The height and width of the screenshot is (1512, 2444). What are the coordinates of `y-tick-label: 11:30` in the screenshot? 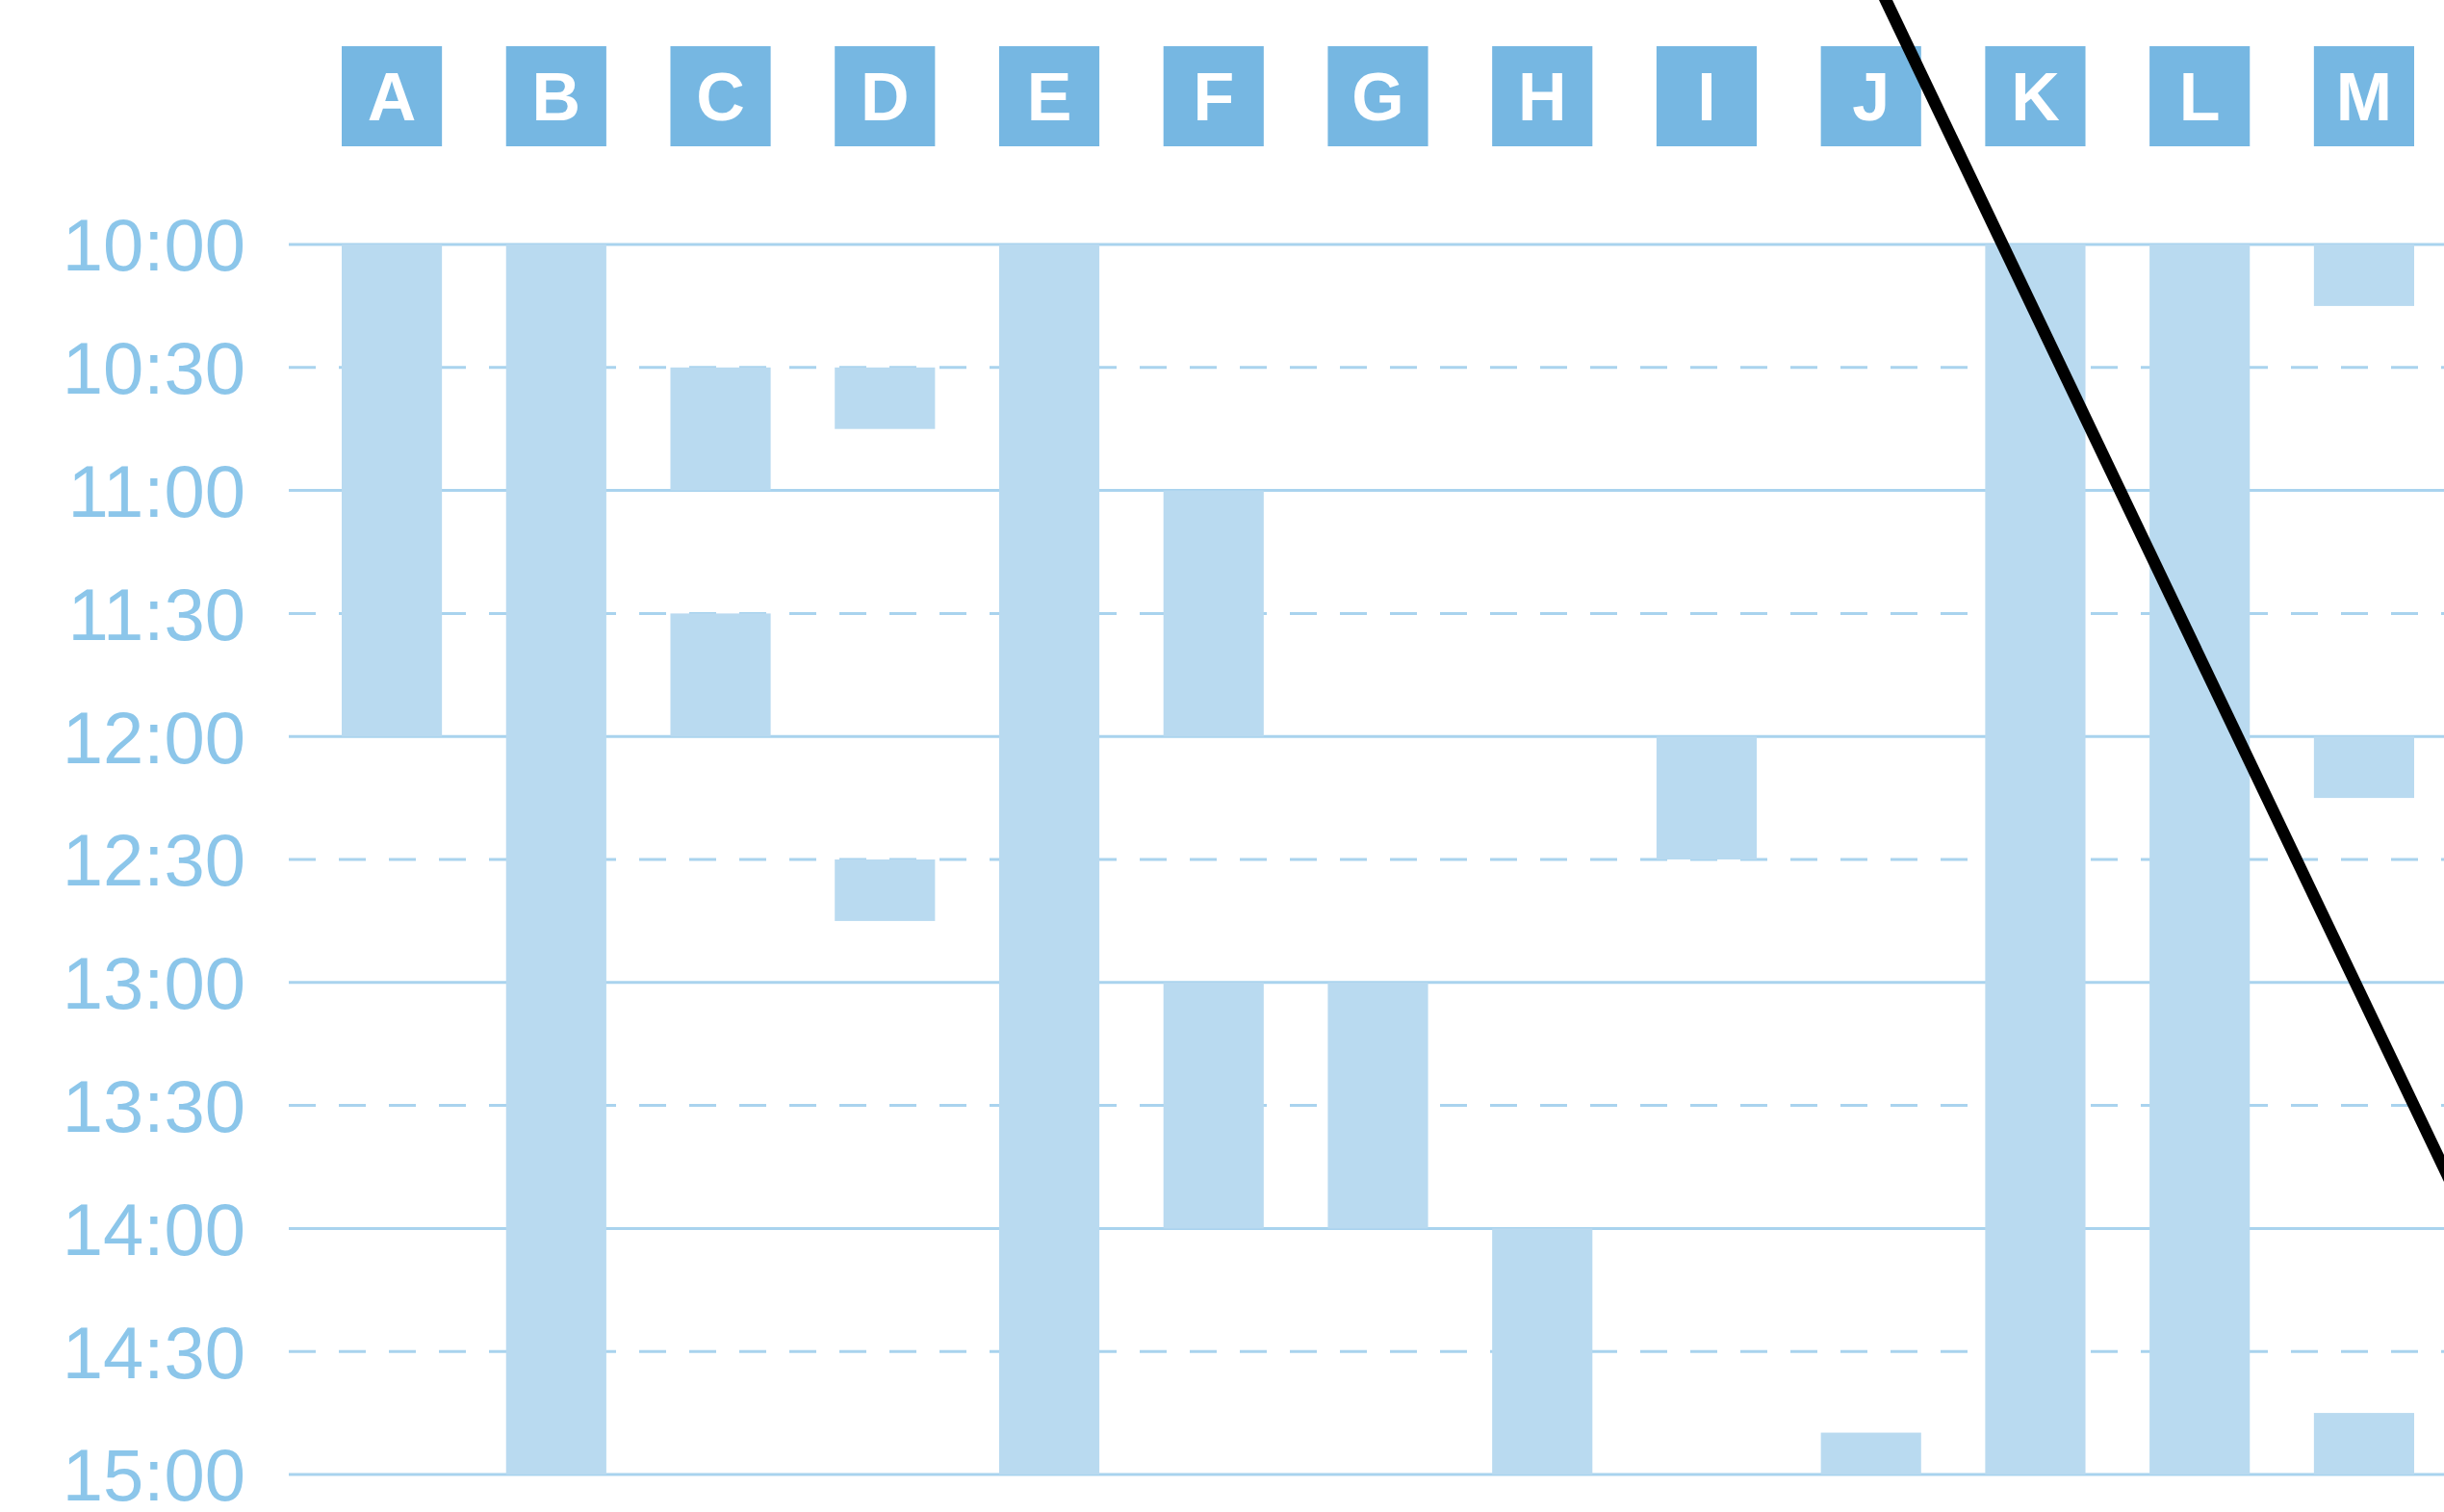 It's located at (156, 614).